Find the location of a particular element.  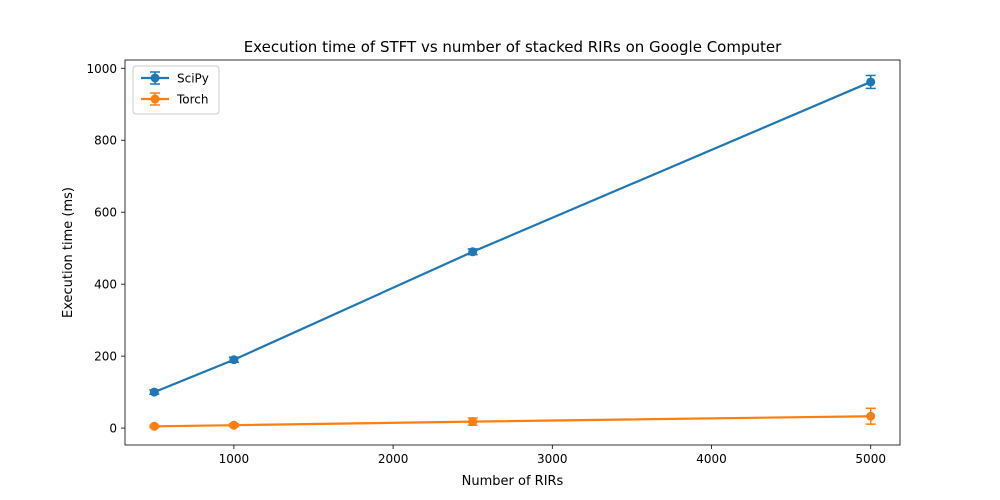

y-axis-label: Execution time (ms) is located at coordinates (68, 252).